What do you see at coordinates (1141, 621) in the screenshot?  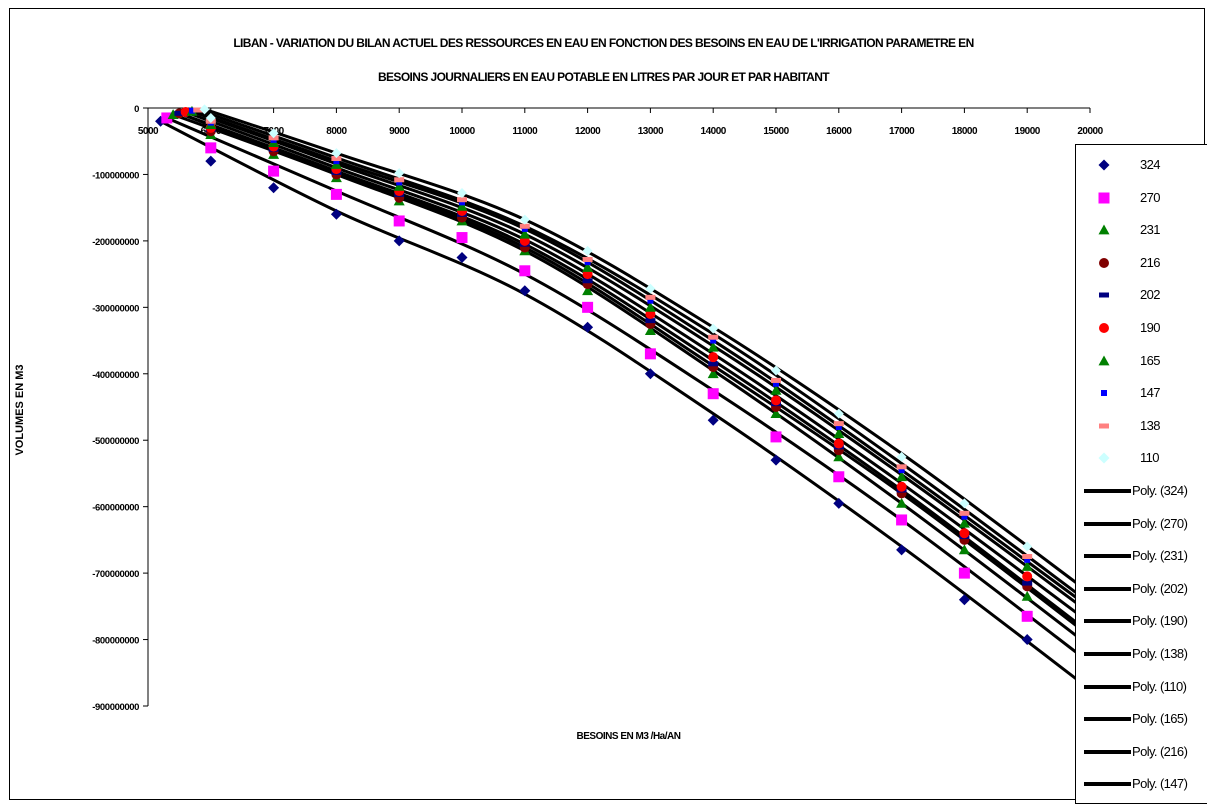 I see `legend-item: Poly. (190)` at bounding box center [1141, 621].